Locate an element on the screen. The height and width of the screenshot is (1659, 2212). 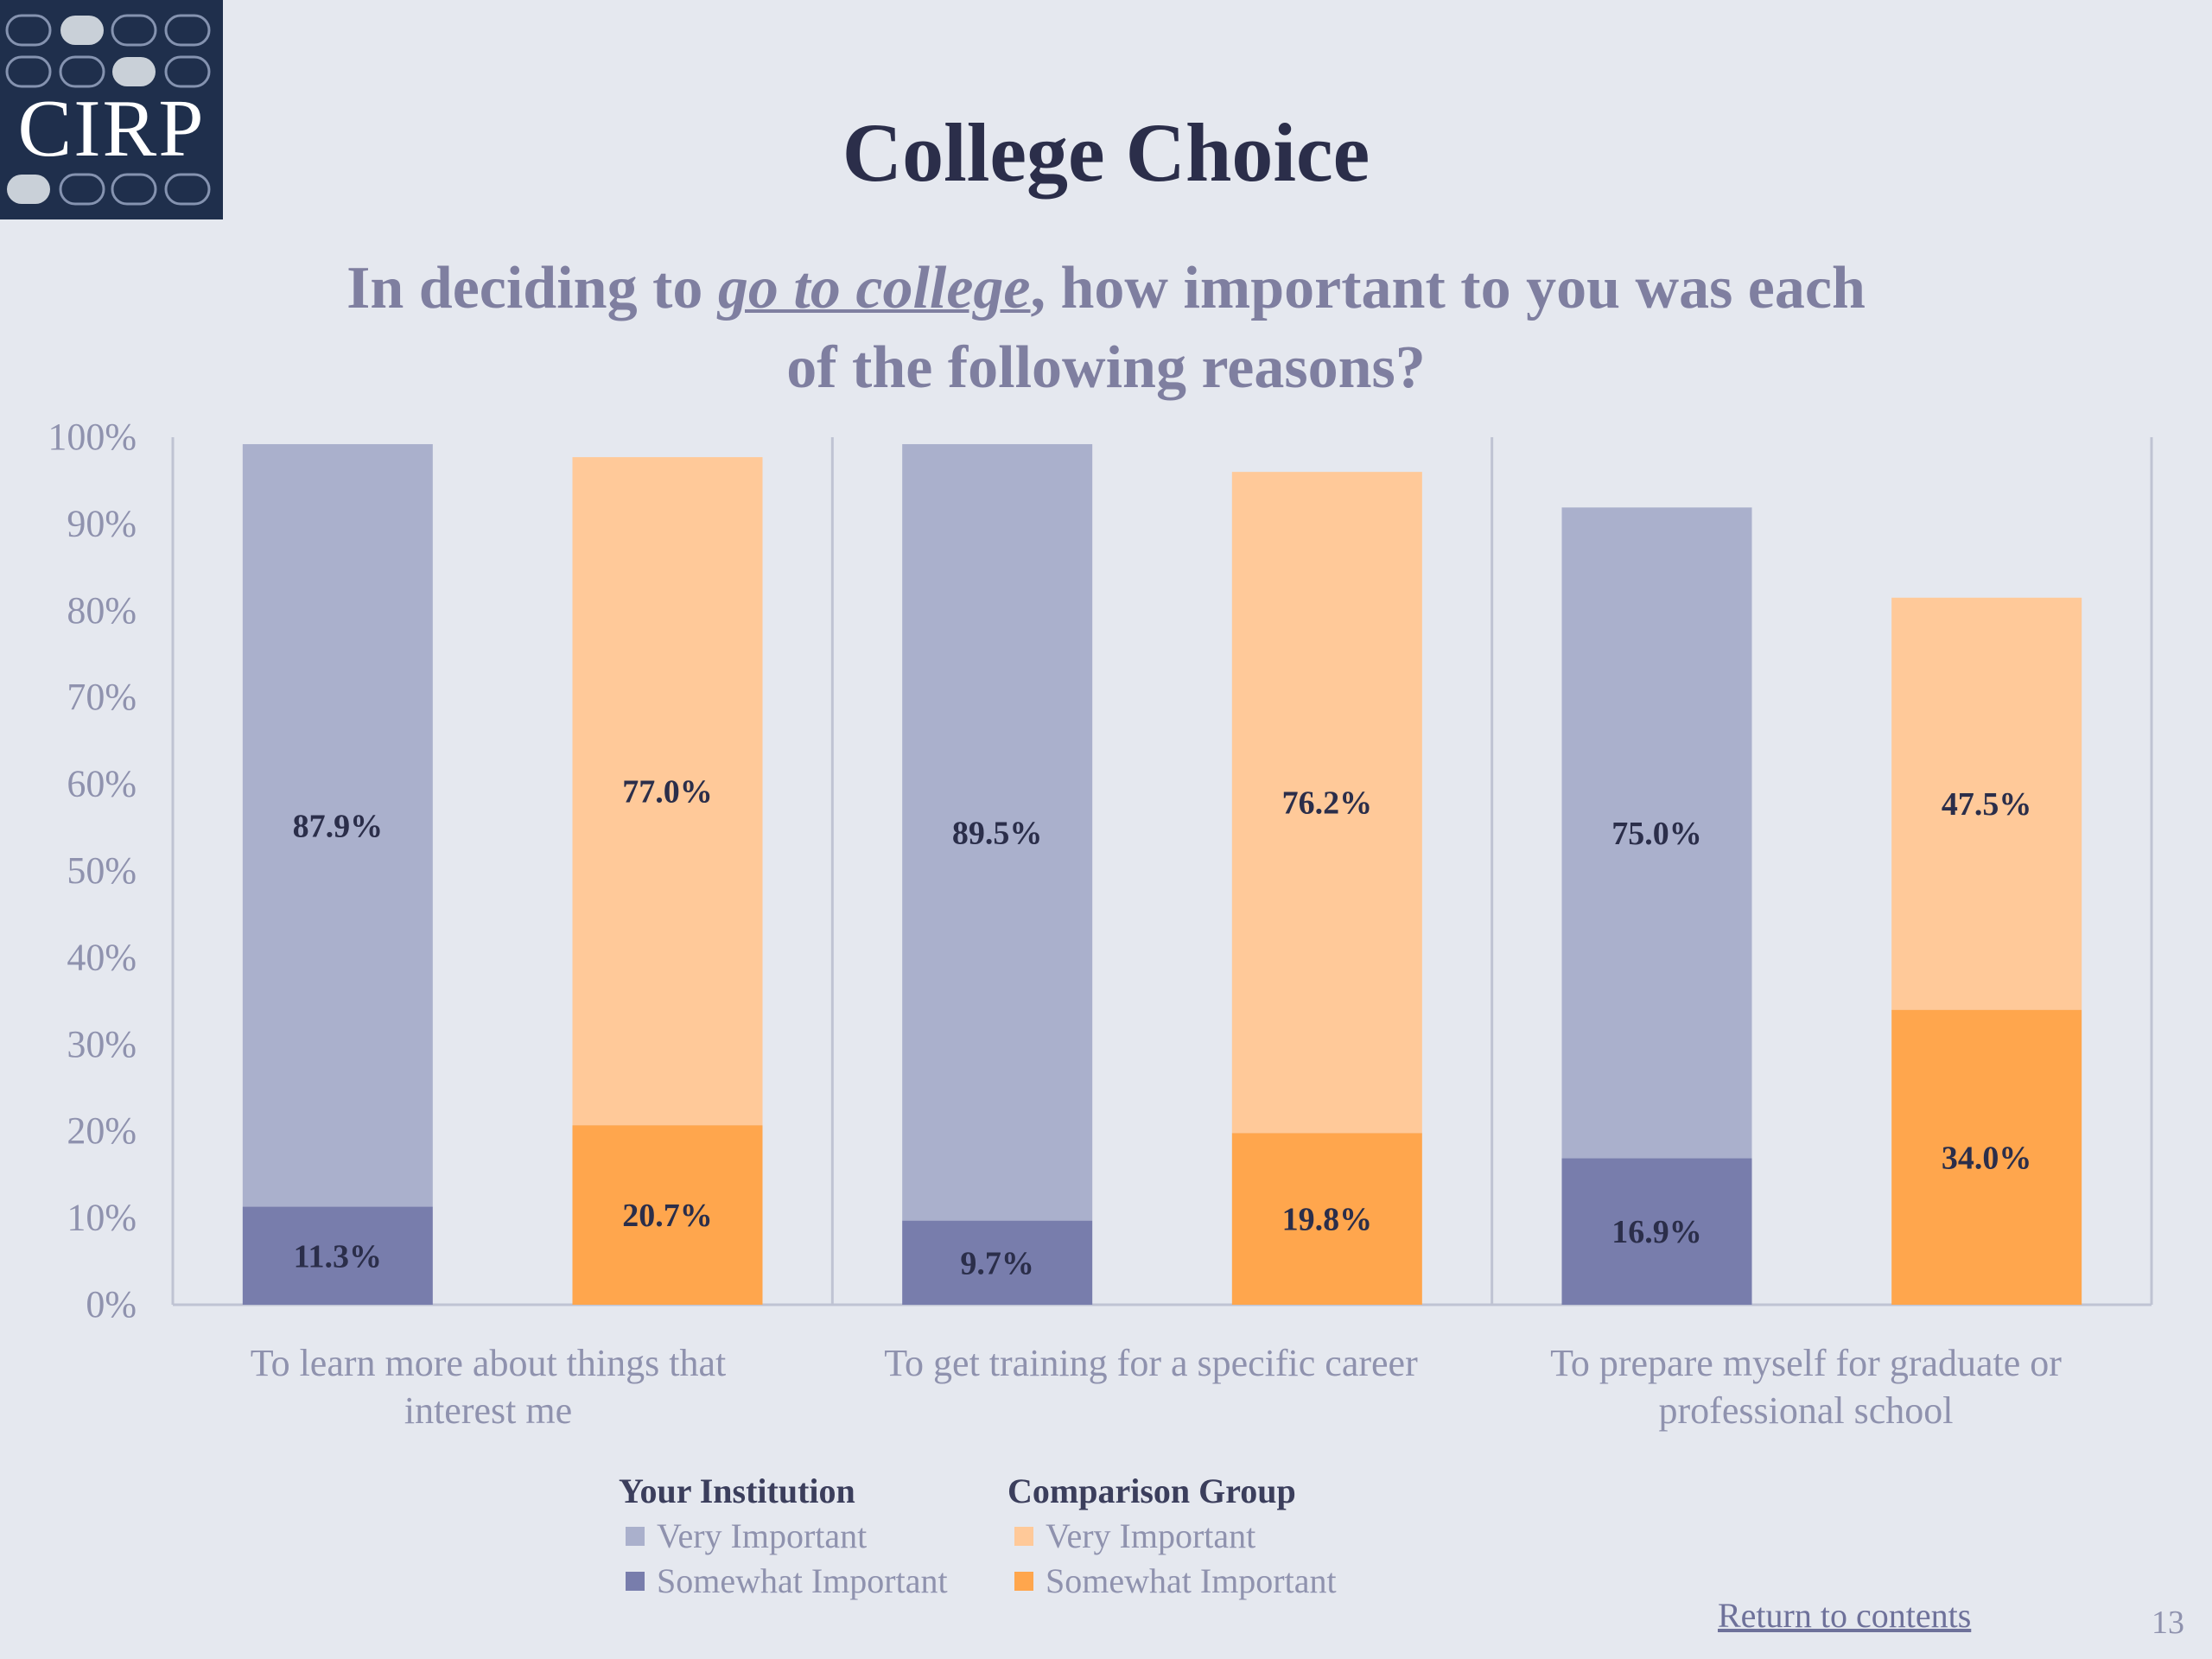
bar-data-label: 11.3% is located at coordinates (338, 1256).